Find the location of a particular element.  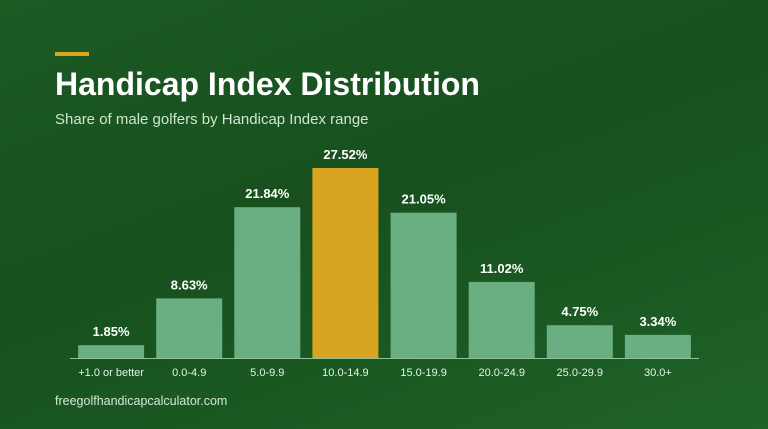

x-tick-label: 25.0-29.9 is located at coordinates (580, 373).